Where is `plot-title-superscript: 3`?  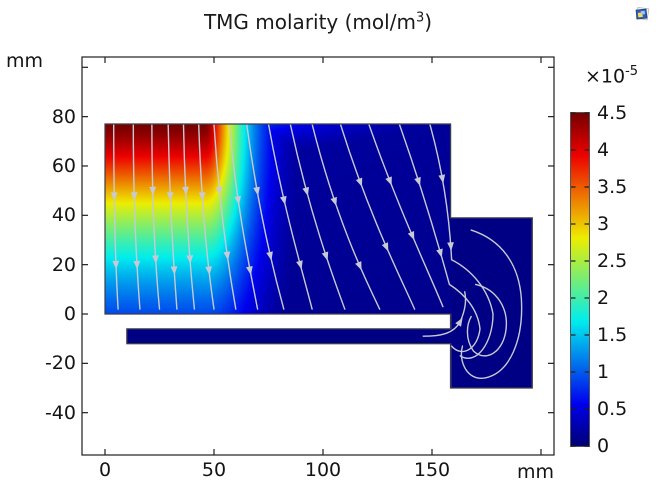
plot-title-superscript: 3 is located at coordinates (420, 18).